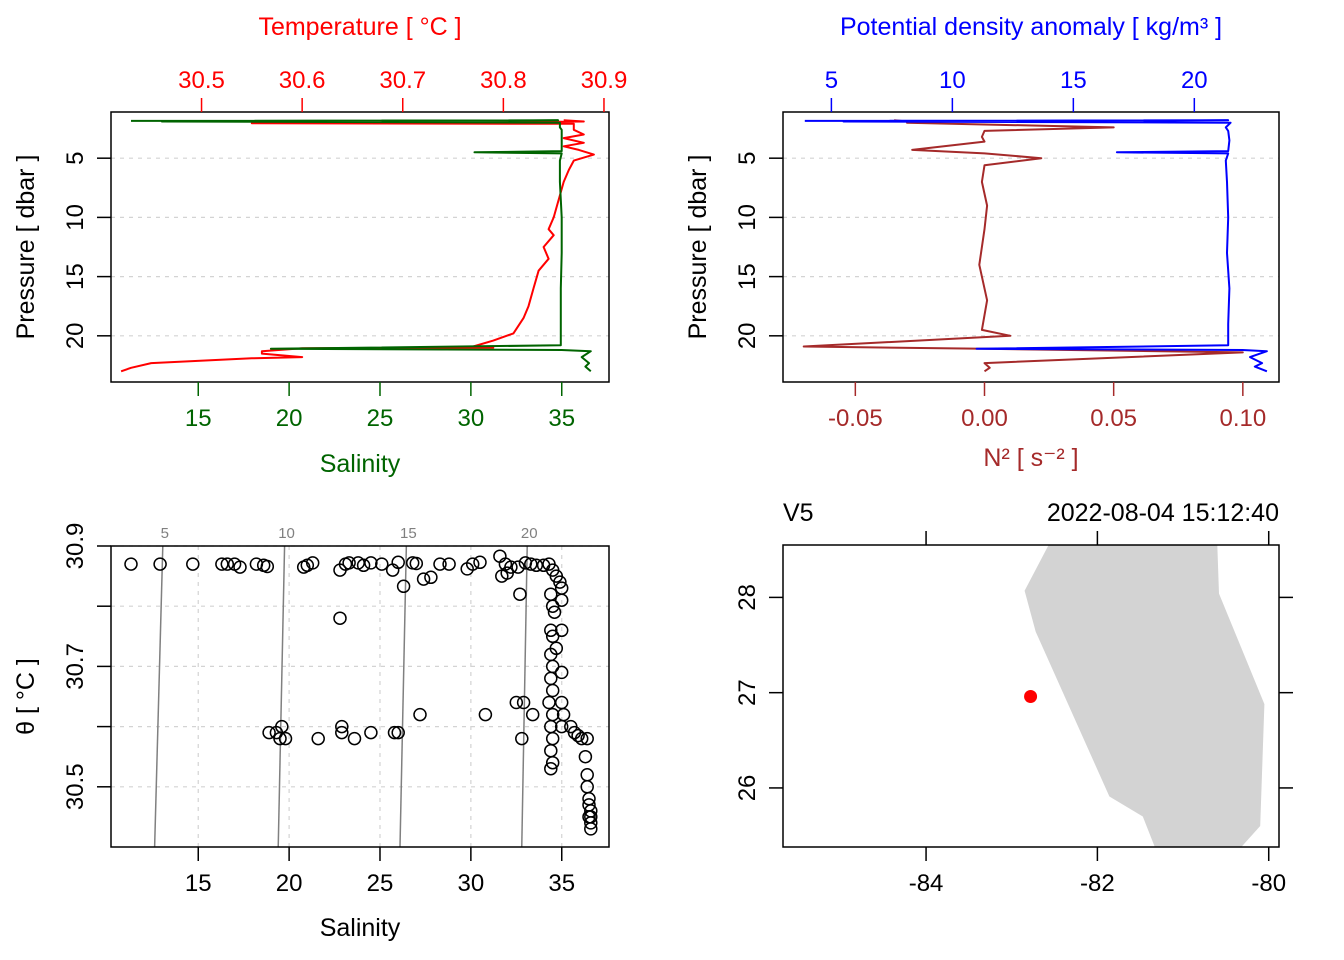 The height and width of the screenshot is (960, 1344). What do you see at coordinates (1030, 458) in the screenshot?
I see `bottom-axis-title: N² [ s⁻² ]` at bounding box center [1030, 458].